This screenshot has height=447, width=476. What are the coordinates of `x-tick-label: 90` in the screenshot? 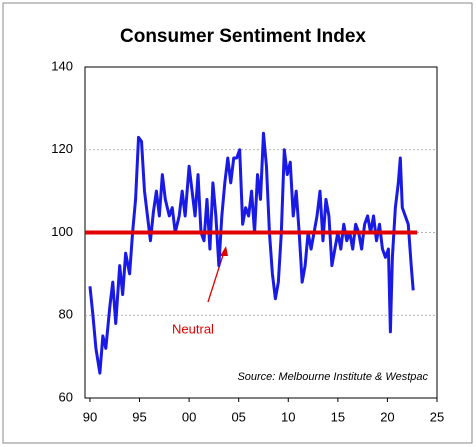 It's located at (90, 416).